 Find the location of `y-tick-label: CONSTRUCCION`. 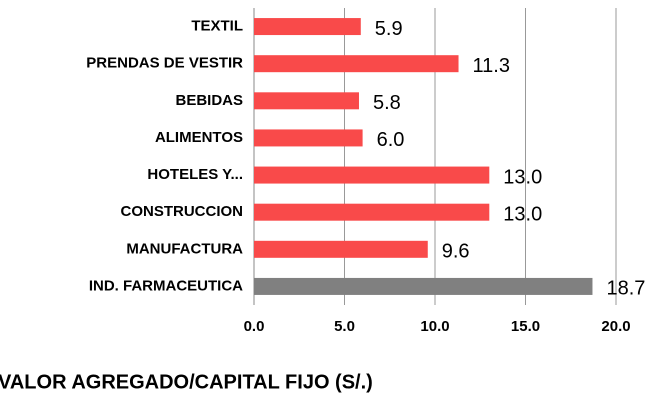

y-tick-label: CONSTRUCCION is located at coordinates (182, 211).